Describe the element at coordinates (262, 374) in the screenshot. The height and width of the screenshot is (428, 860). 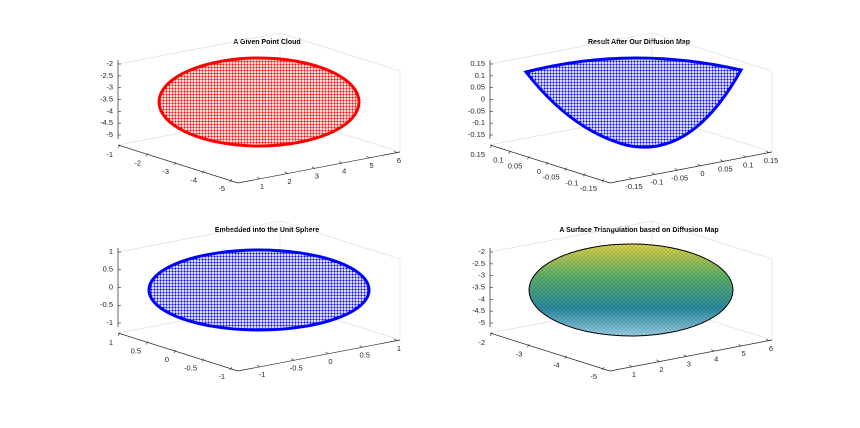
I see `x-tick-label: -1` at that location.